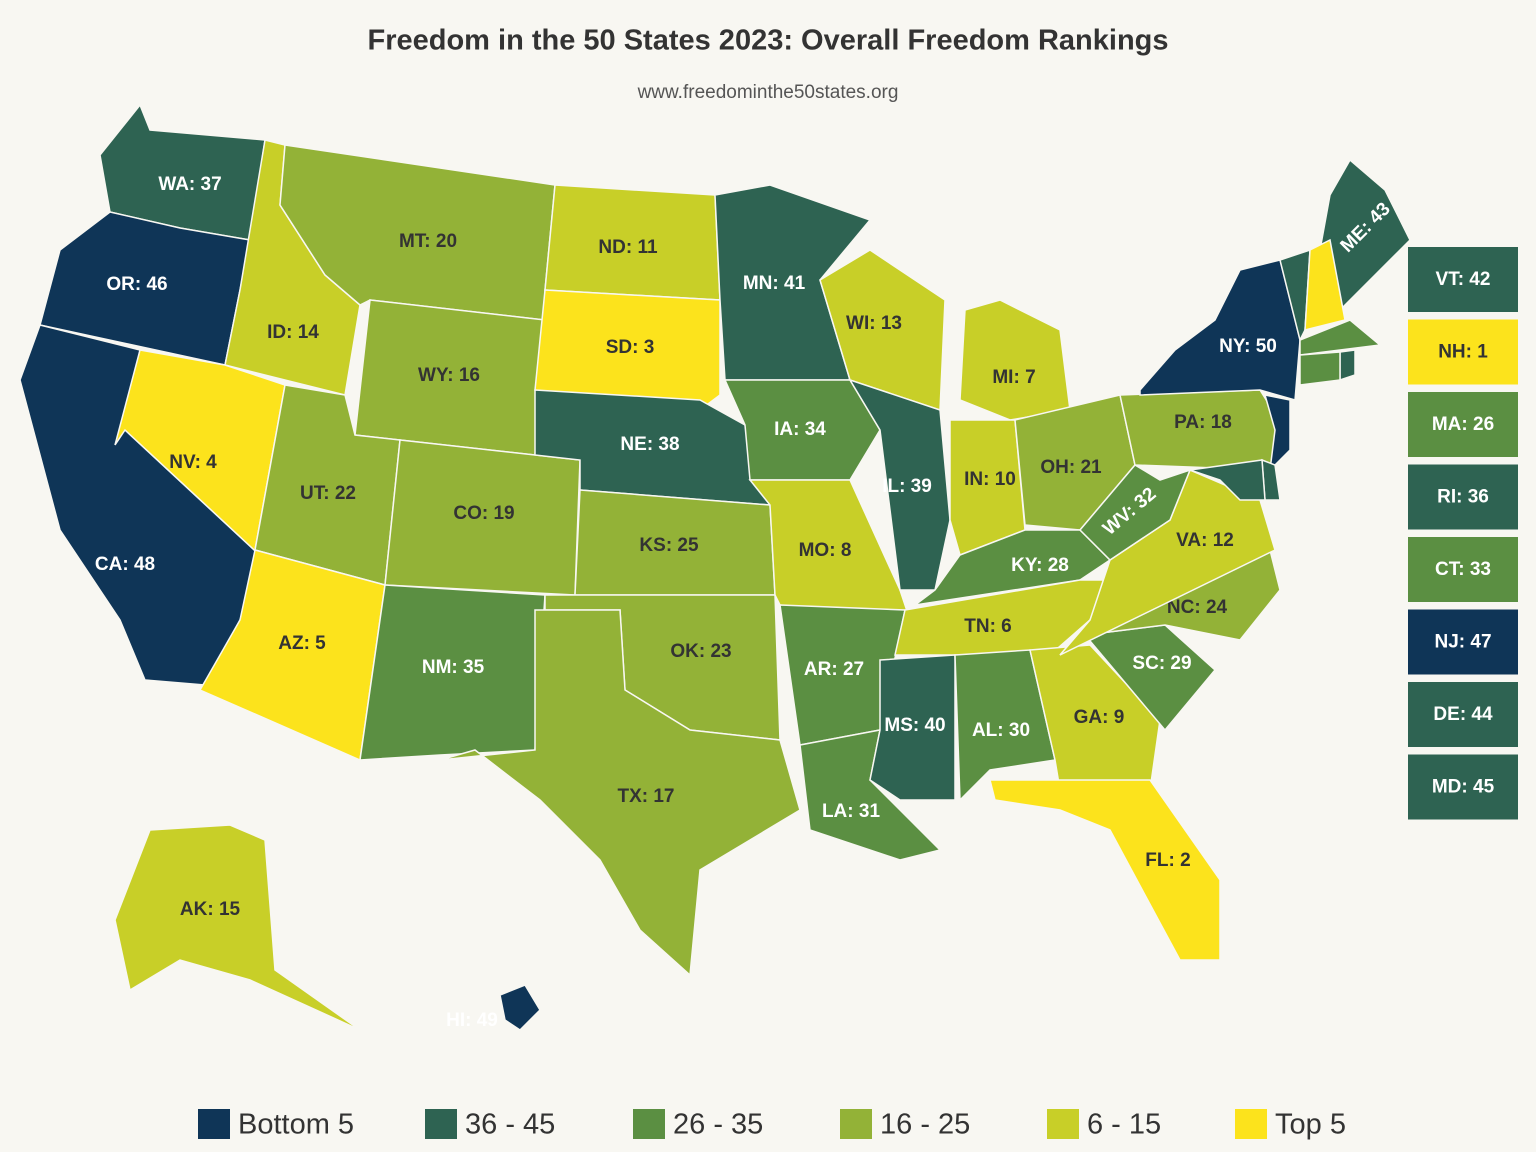 This screenshot has height=1152, width=1536. Describe the element at coordinates (1161, 663) in the screenshot. I see `state-label: SC: 29` at that location.